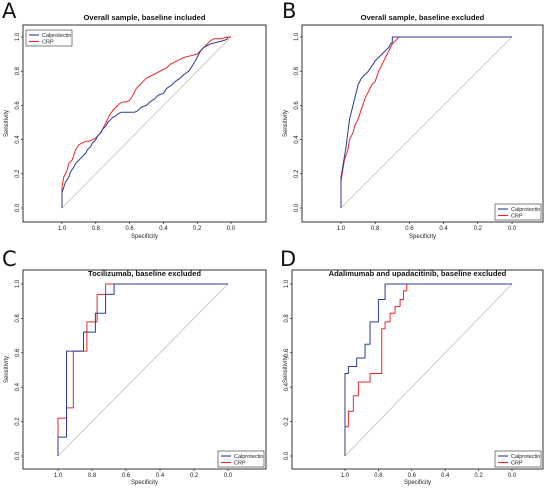 The width and height of the screenshot is (550, 493). I want to click on panel-title: Tocilizumab, baseline excluded, so click(144, 273).